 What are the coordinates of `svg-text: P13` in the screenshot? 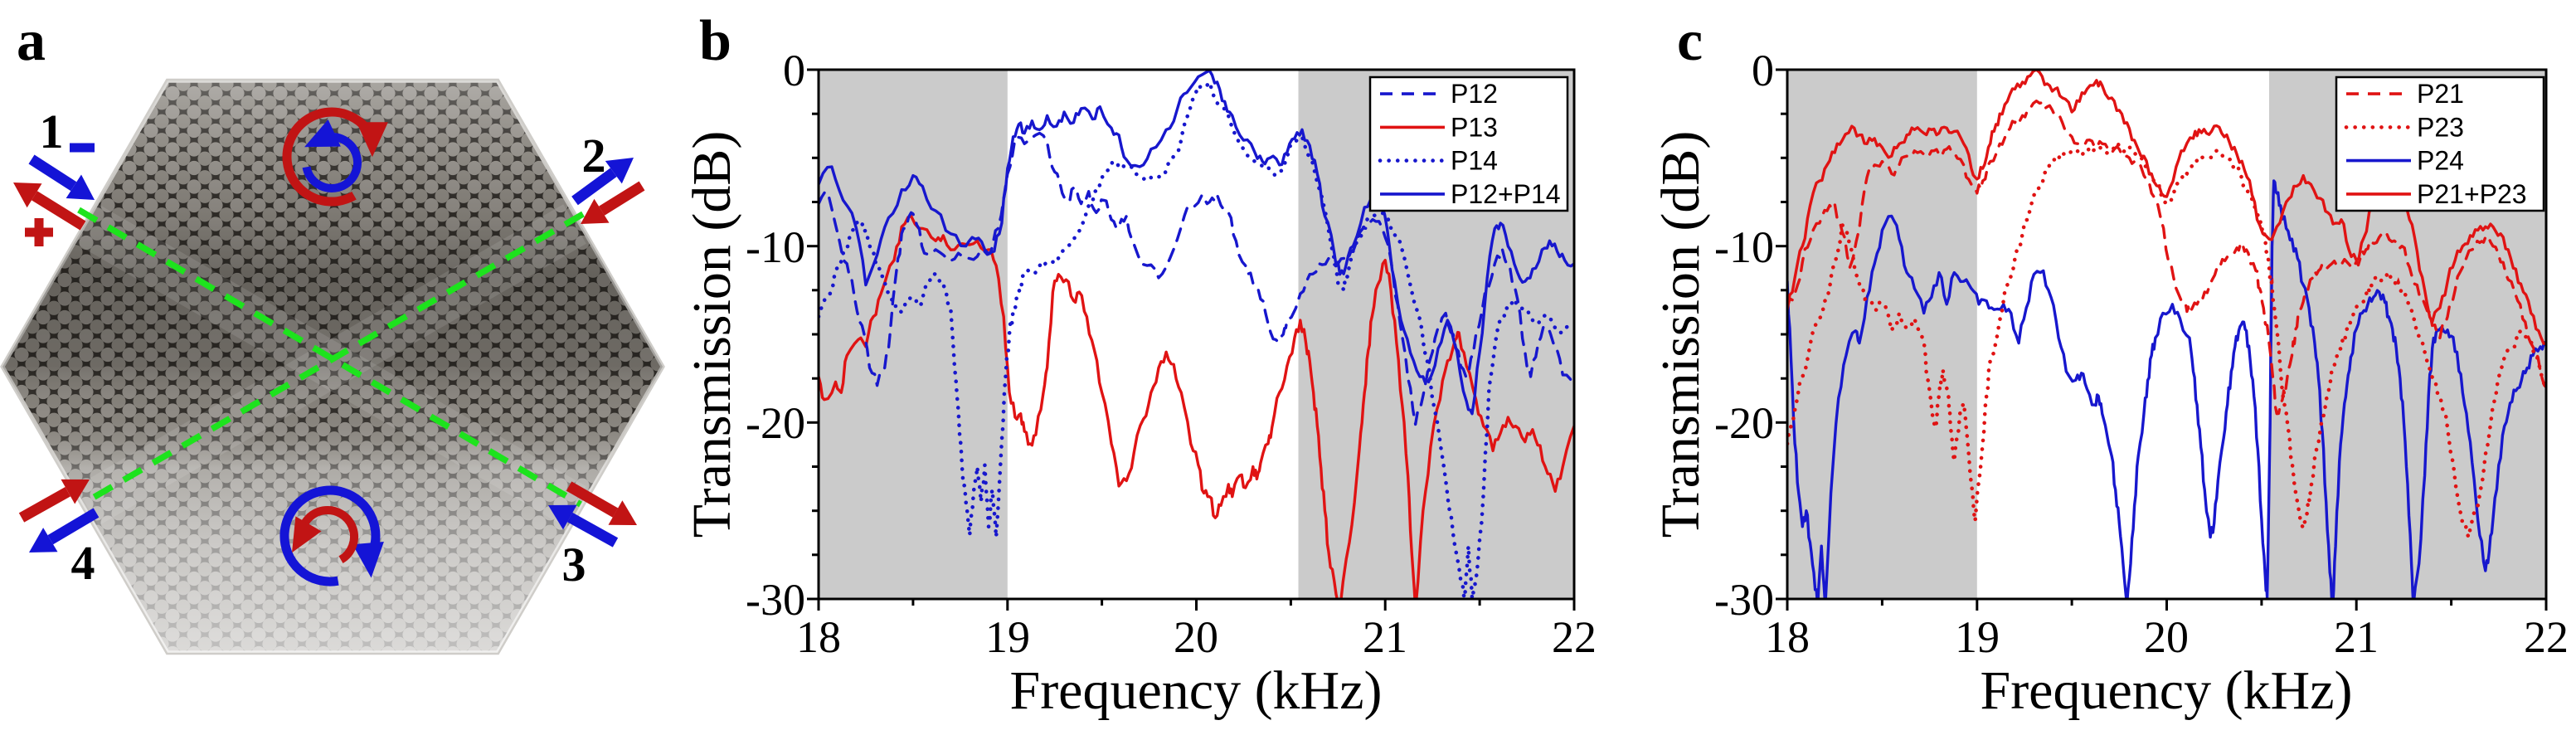 It's located at (1474, 127).